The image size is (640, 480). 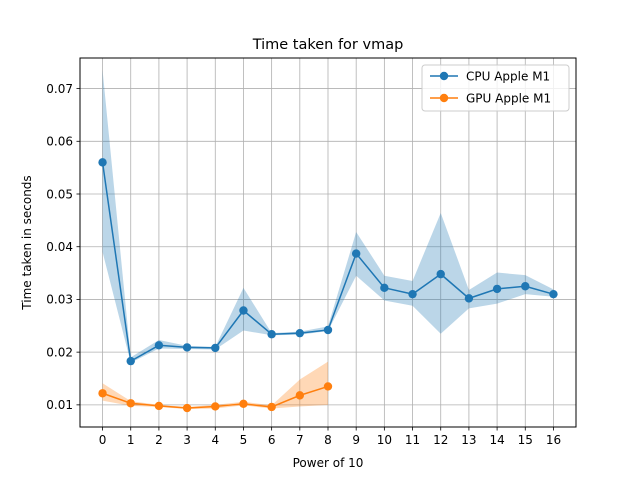 I want to click on x-tick-label: 9, so click(x=356, y=440).